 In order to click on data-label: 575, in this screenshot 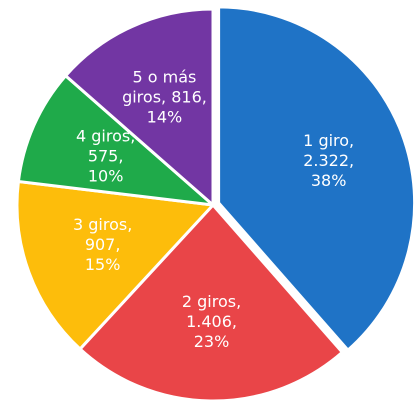, I will do `click(106, 156)`.